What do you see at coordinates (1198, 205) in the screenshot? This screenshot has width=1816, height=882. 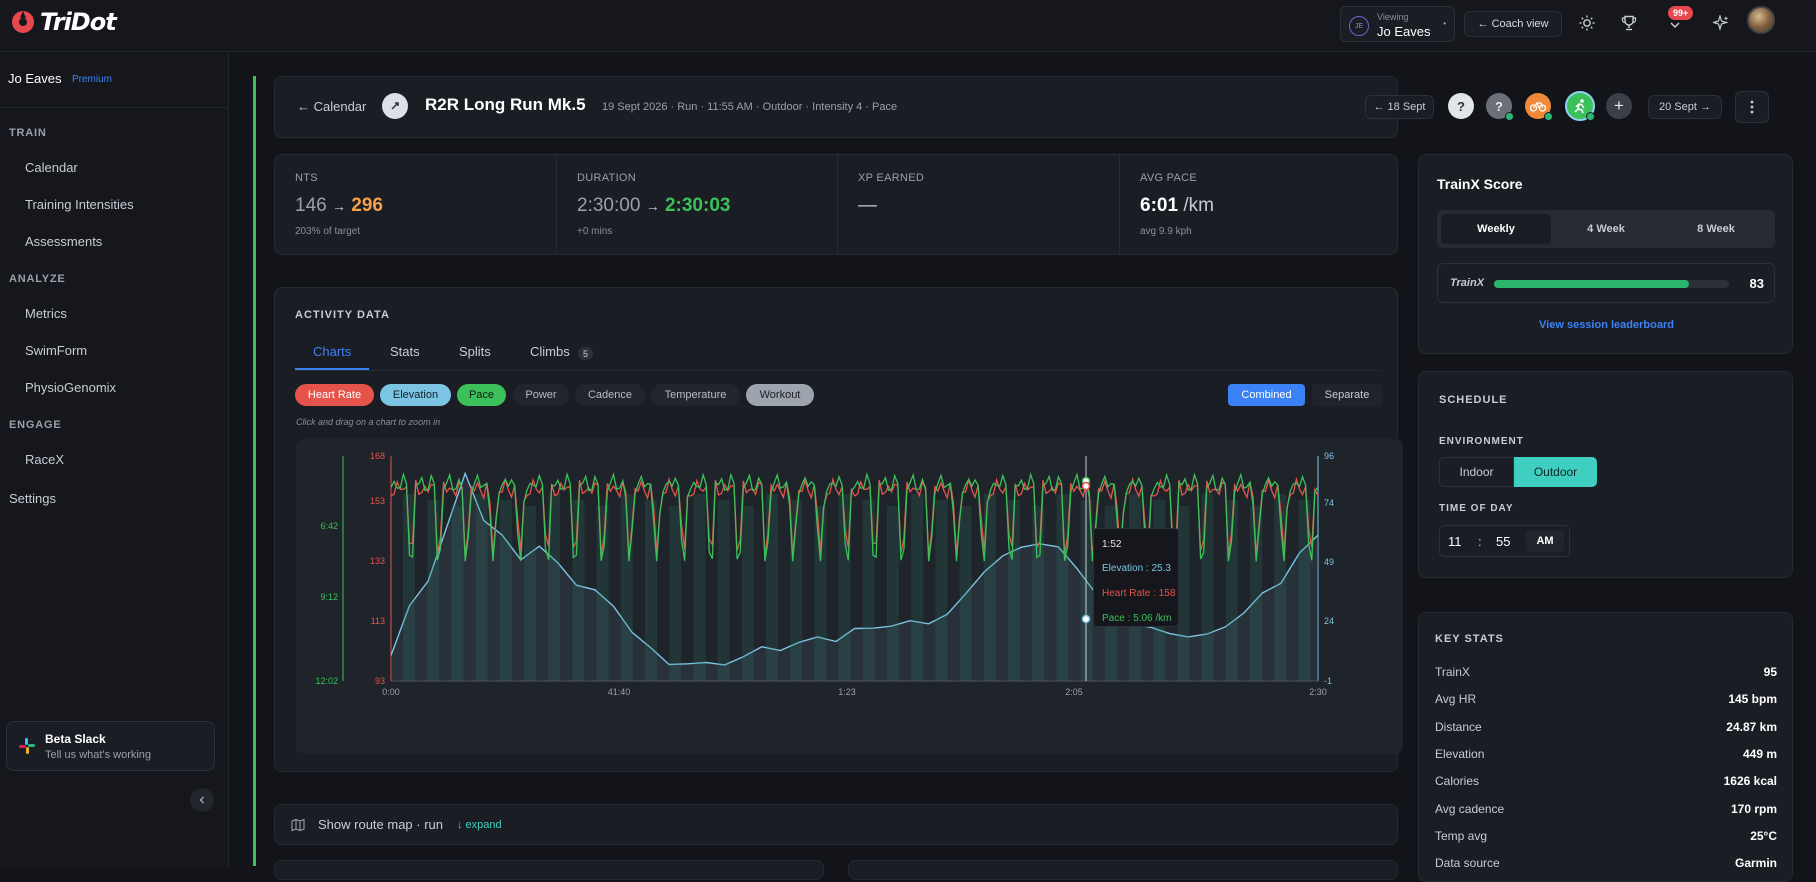 I see `pace-unit: /km` at bounding box center [1198, 205].